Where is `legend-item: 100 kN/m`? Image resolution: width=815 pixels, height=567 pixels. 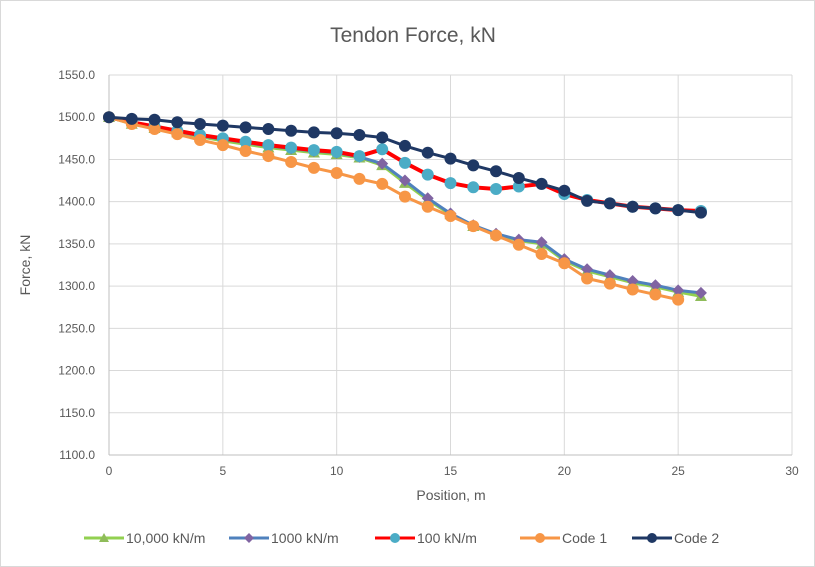 legend-item: 100 kN/m is located at coordinates (426, 538).